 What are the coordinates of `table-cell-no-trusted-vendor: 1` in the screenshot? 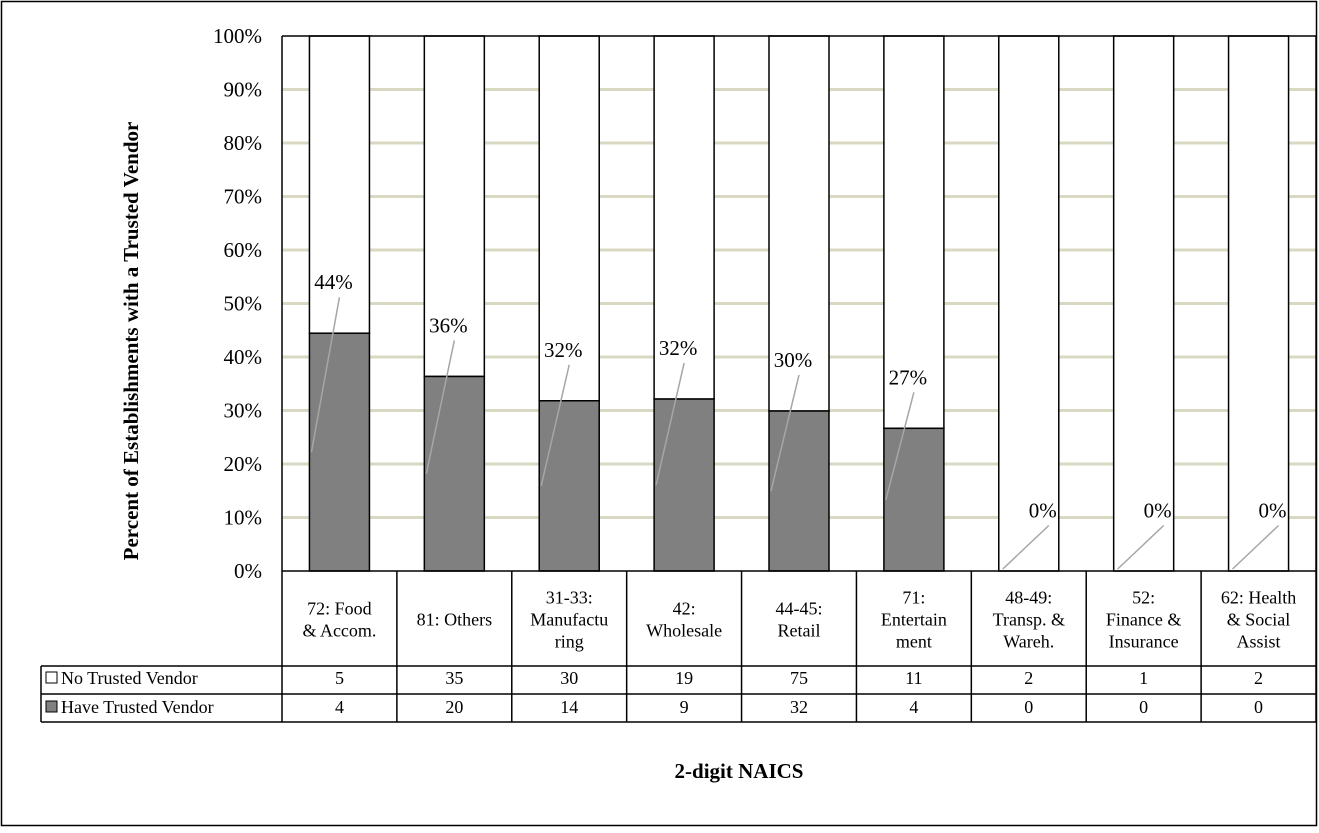 It's located at (1143, 678).